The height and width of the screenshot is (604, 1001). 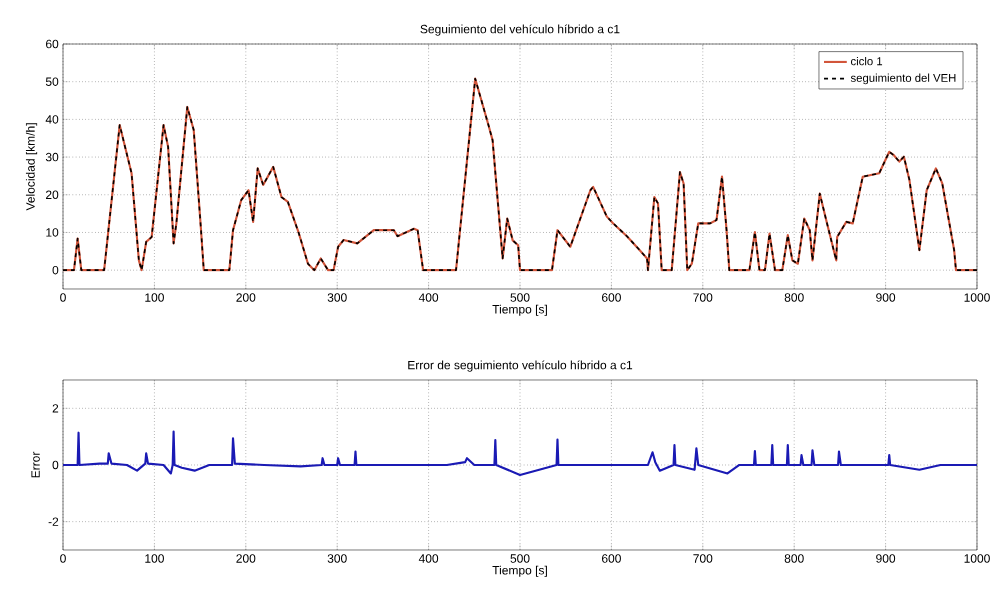 I want to click on y-tick-label: 2, so click(x=55, y=408).